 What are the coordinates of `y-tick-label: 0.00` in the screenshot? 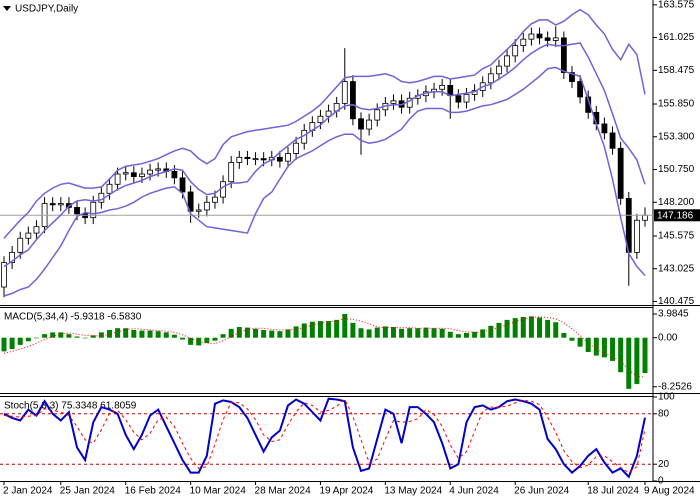 It's located at (668, 337).